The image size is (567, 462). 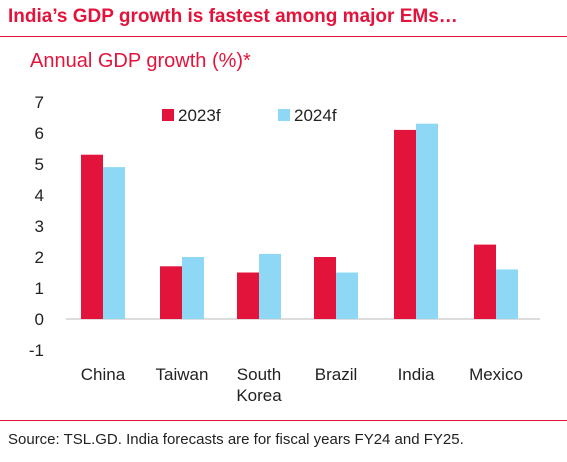 I want to click on x-tick-label-line: Brazil, so click(x=336, y=374).